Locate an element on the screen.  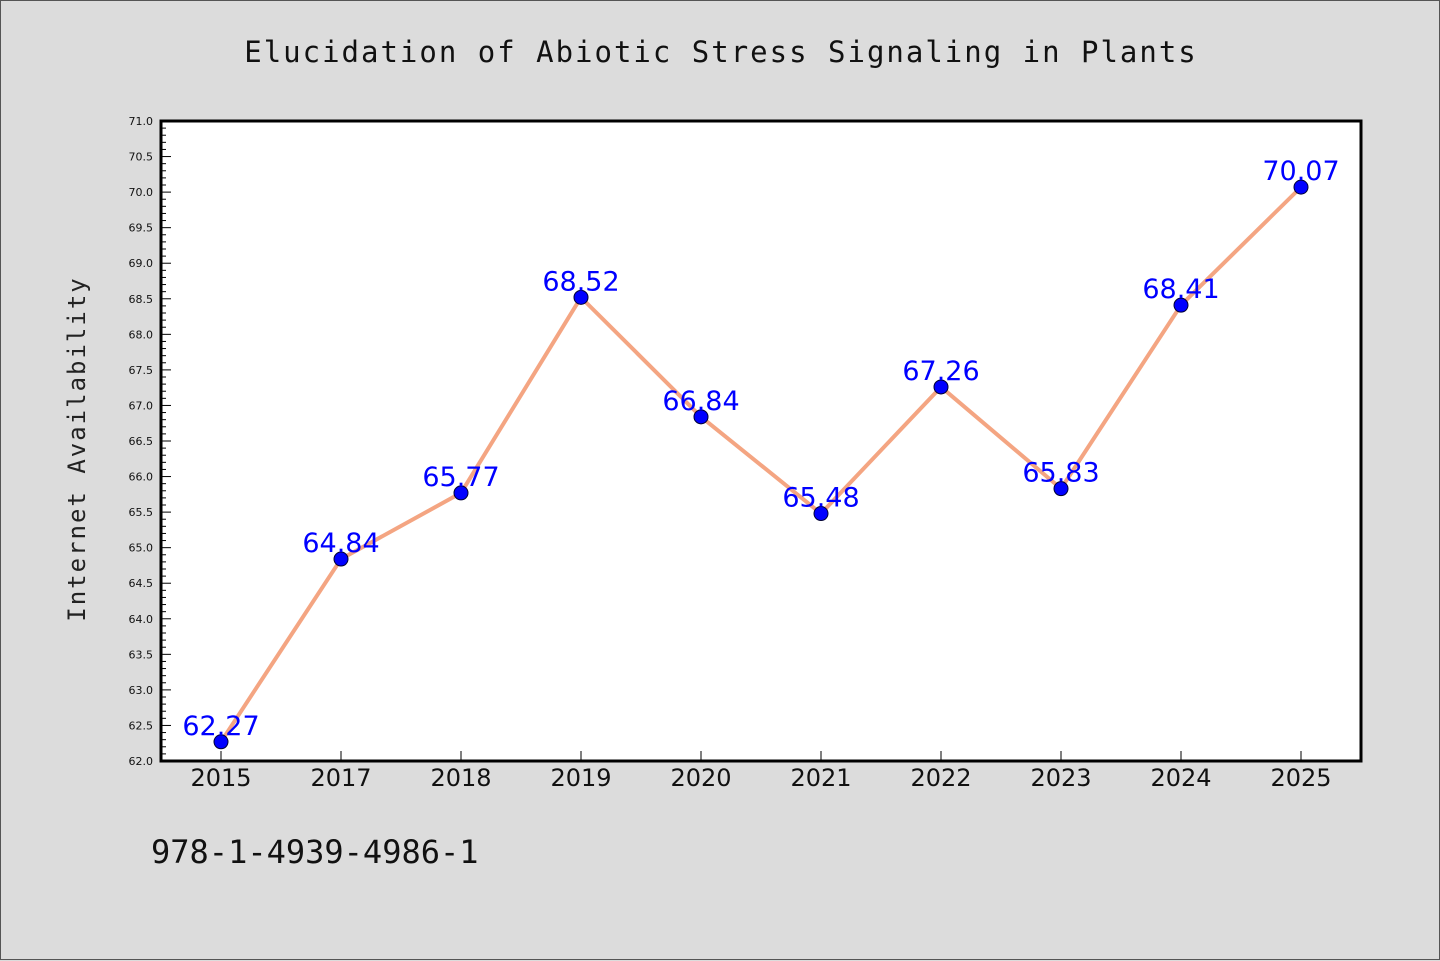
data-label: 65.83 is located at coordinates (1060, 473).